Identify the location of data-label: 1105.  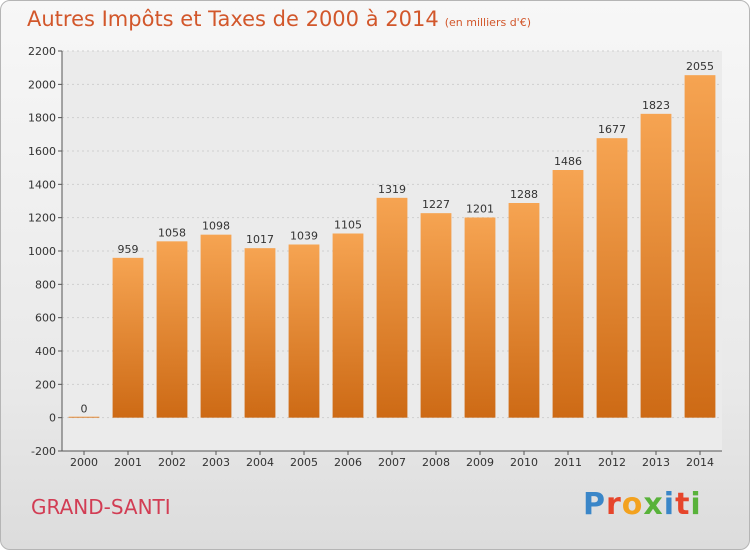
(348, 225).